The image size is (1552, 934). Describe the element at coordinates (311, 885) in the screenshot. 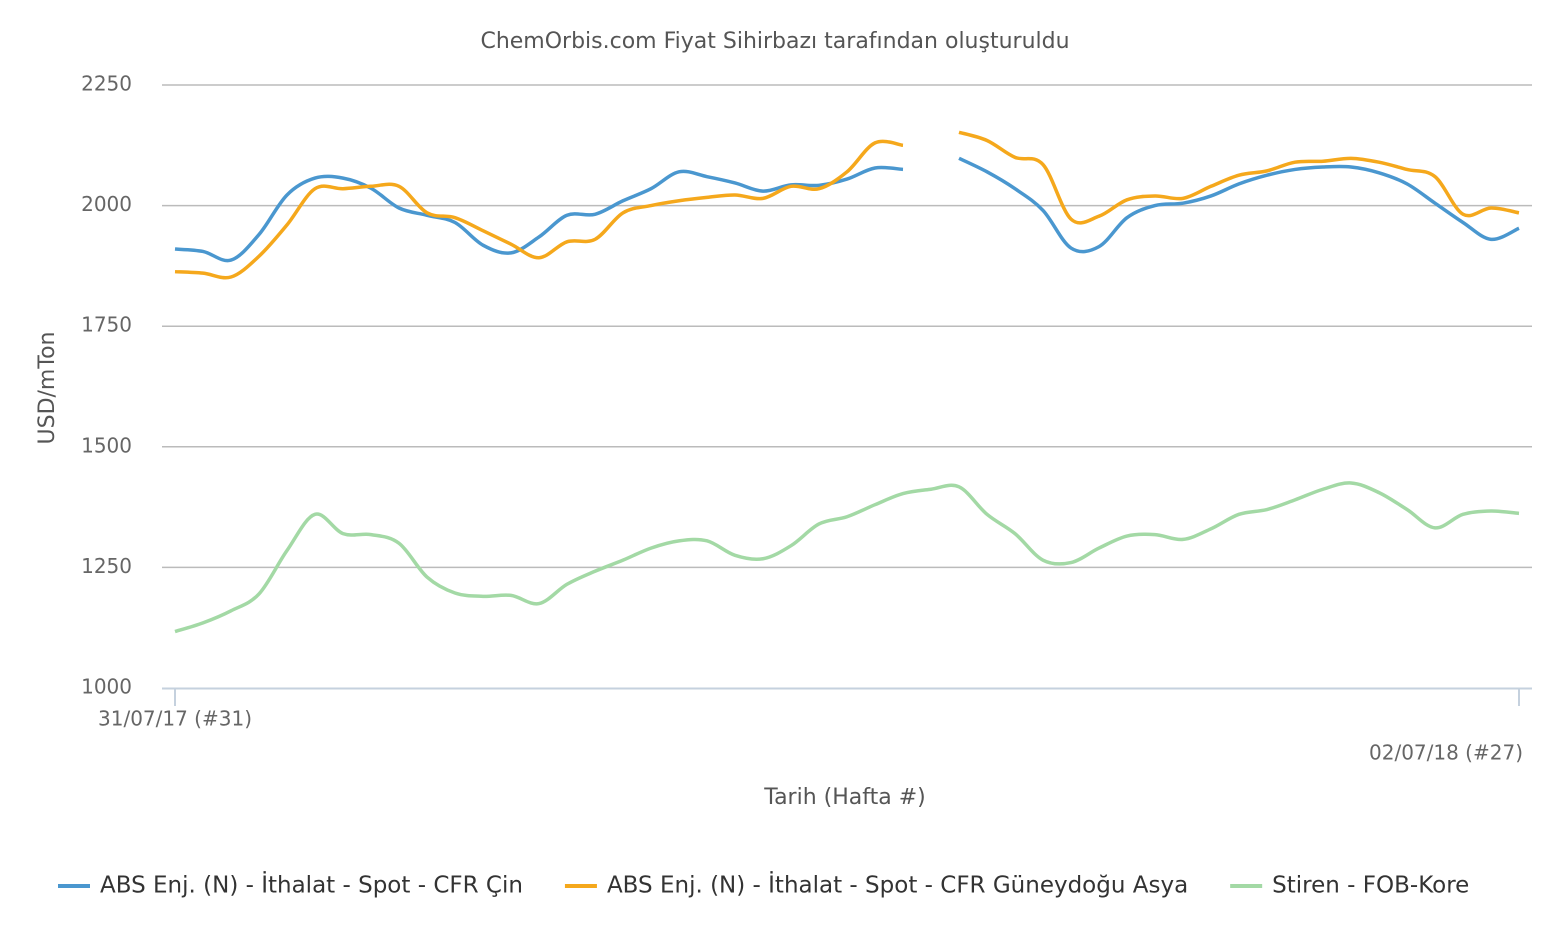

I see `legend-label: ABS Enj. (N) - İthalat - Spot - CFR Çin` at that location.